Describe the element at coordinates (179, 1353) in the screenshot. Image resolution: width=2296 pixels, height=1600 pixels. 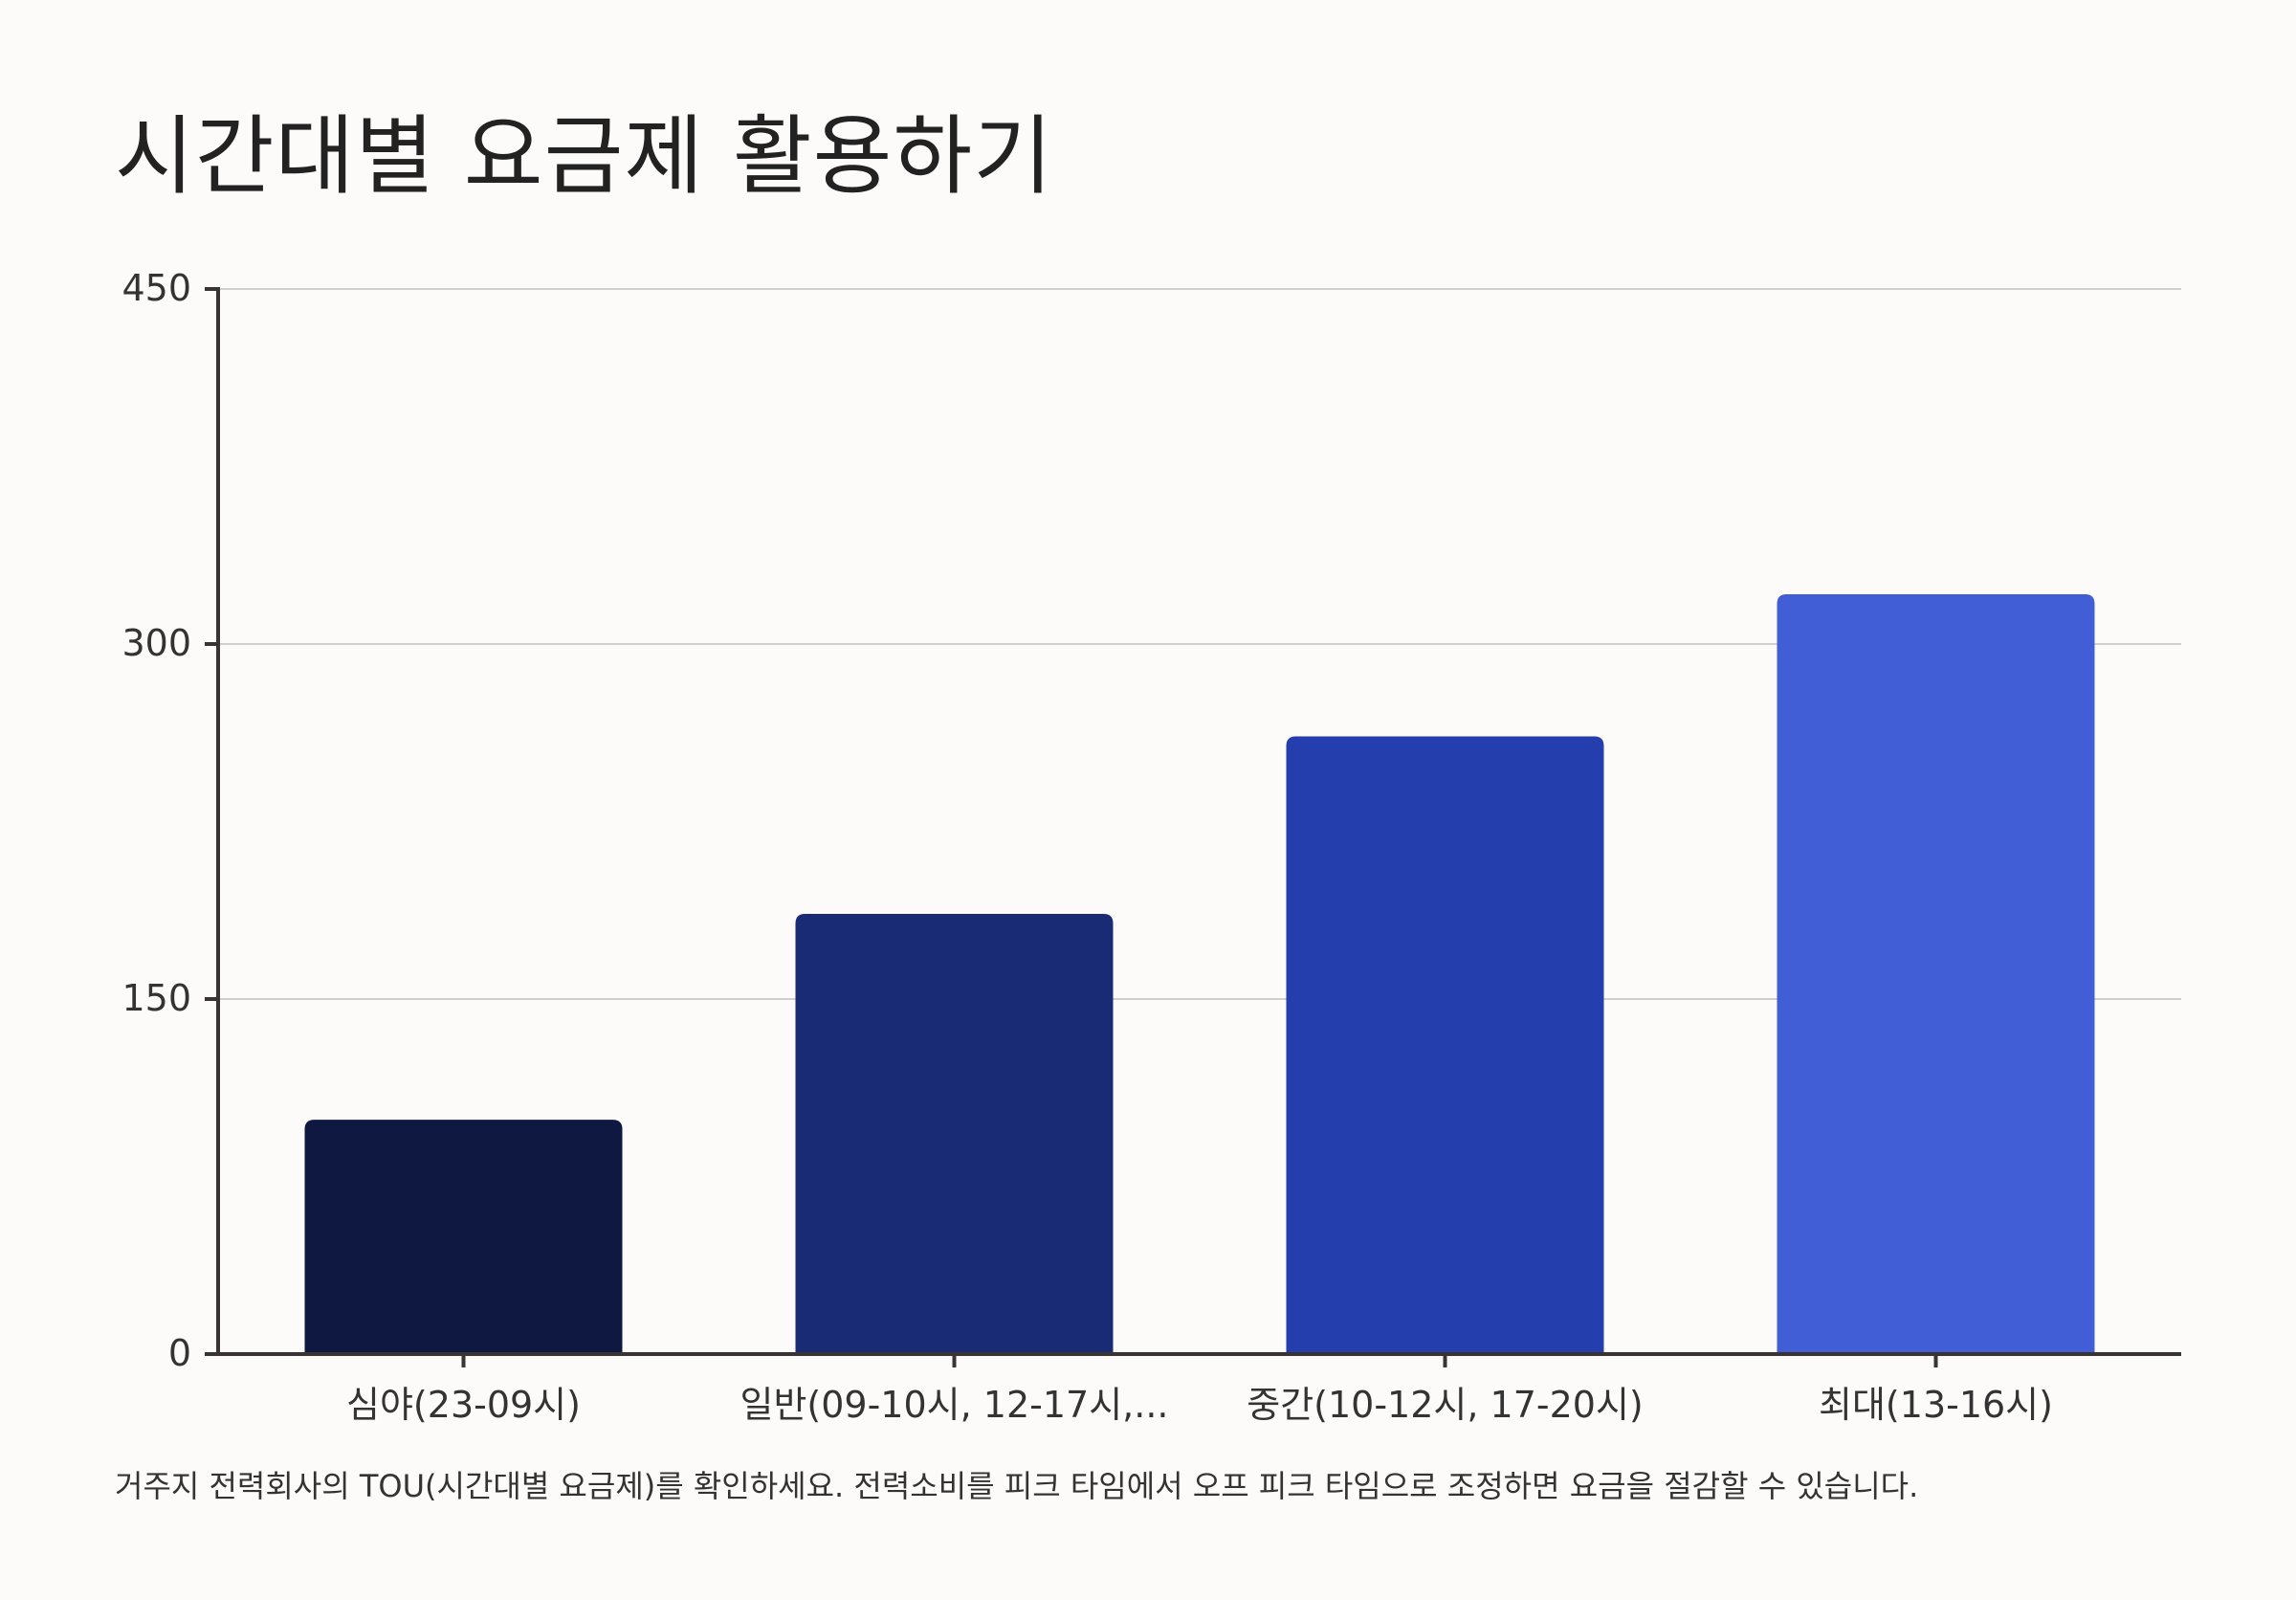
I see `y-tick-label-0: 0` at that location.